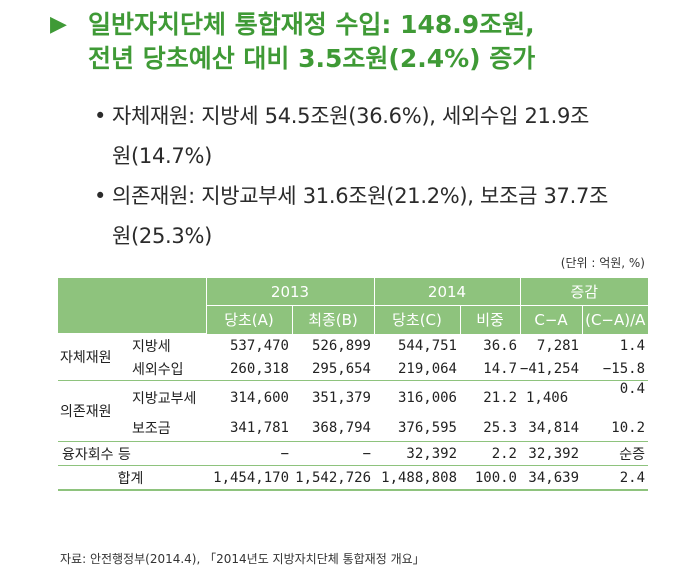 The width and height of the screenshot is (685, 577). Describe the element at coordinates (249, 478) in the screenshot. I see `cell-a: 1,454,170` at that location.